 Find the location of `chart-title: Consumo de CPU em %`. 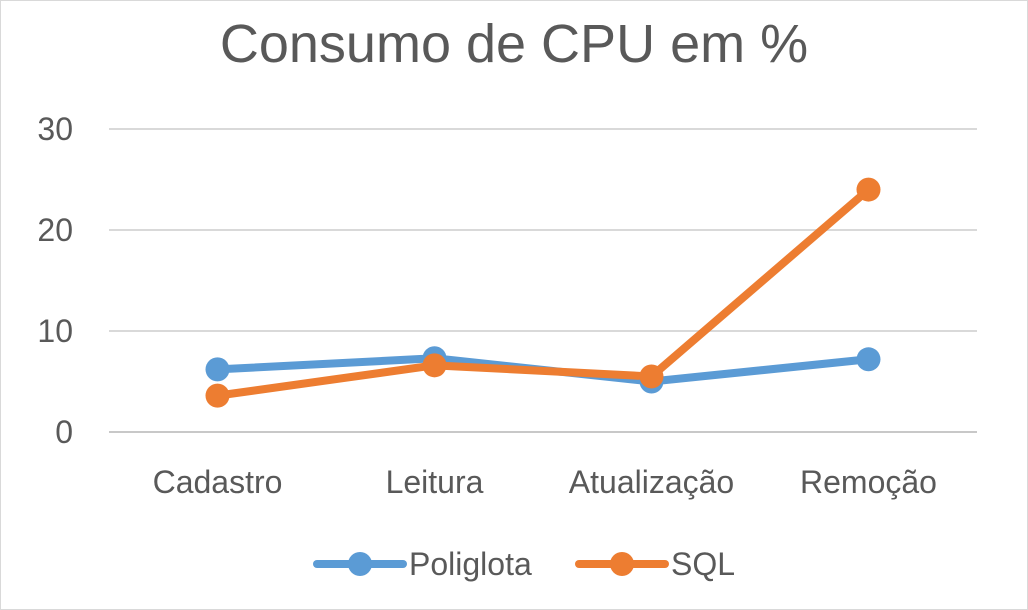

chart-title: Consumo de CPU em % is located at coordinates (514, 44).